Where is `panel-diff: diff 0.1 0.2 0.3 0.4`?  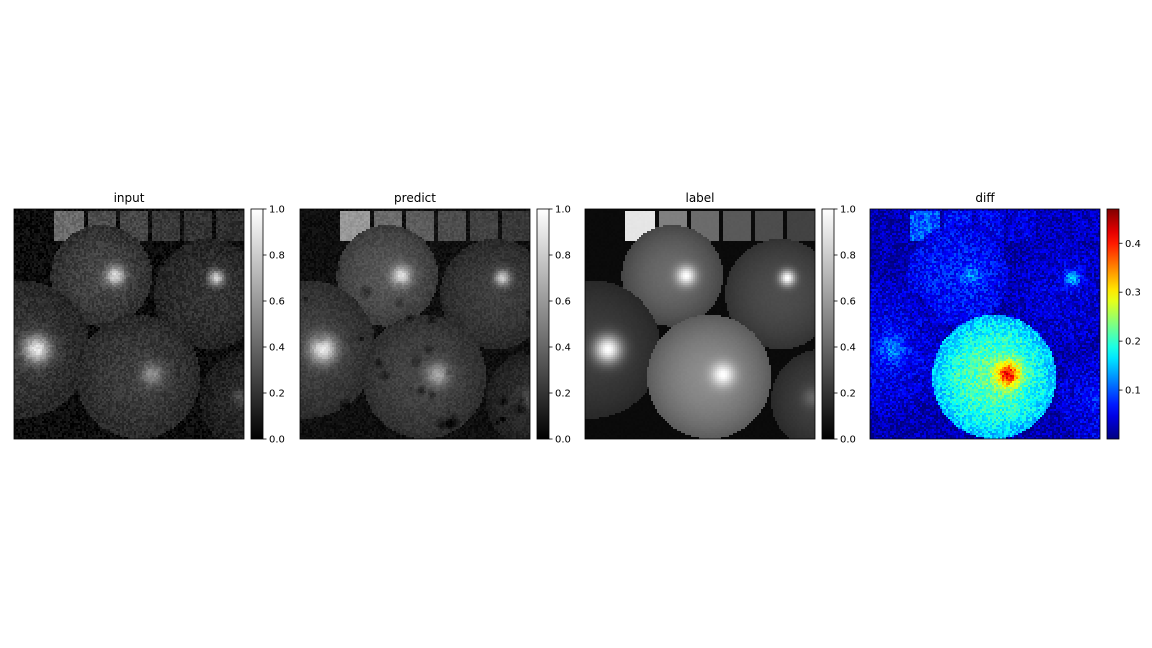
panel-diff: diff 0.1 0.2 0.3 0.4 is located at coordinates (1005, 315).